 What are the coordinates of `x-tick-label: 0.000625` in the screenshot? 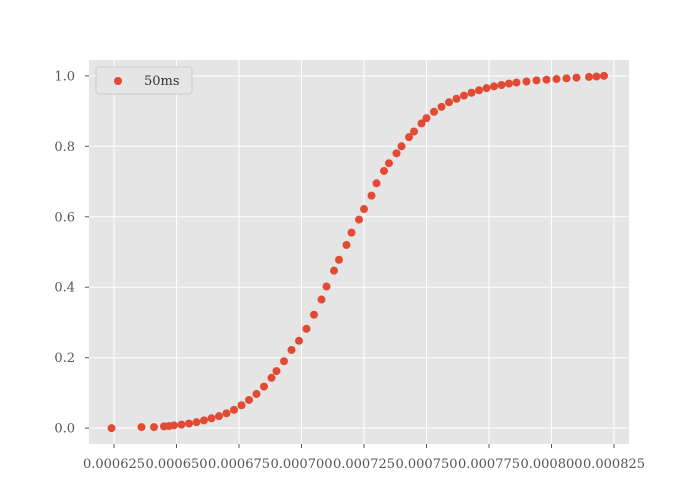 It's located at (114, 464).